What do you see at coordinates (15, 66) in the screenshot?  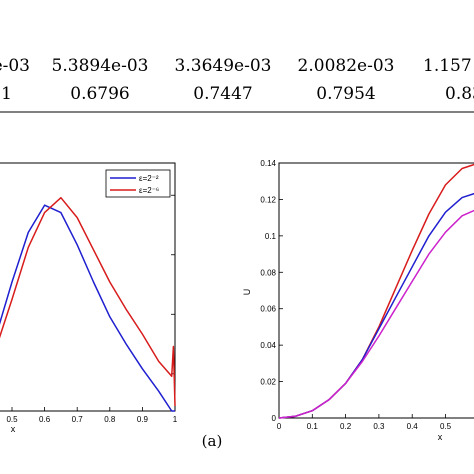 I see `table-cell: e-03` at bounding box center [15, 66].